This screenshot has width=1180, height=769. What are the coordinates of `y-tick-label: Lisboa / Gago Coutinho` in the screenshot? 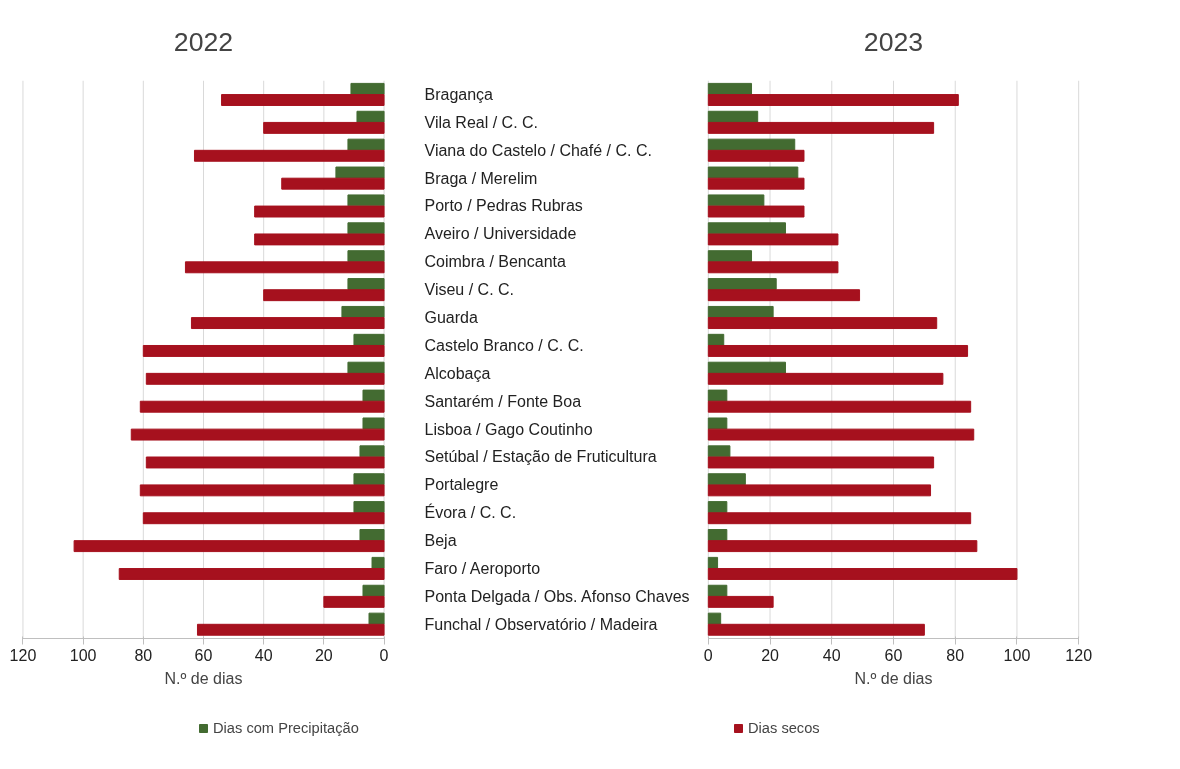 It's located at (508, 429).